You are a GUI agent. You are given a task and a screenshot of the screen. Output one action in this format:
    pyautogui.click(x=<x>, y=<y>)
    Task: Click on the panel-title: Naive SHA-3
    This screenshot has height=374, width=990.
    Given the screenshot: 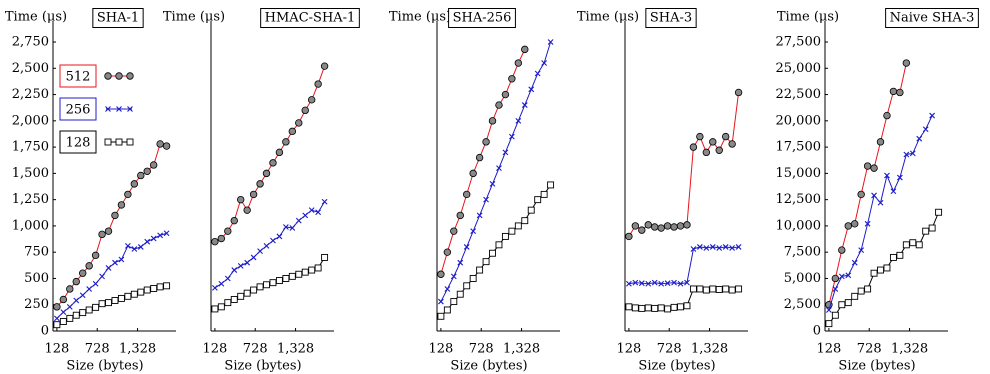 What is the action you would take?
    pyautogui.click(x=932, y=18)
    